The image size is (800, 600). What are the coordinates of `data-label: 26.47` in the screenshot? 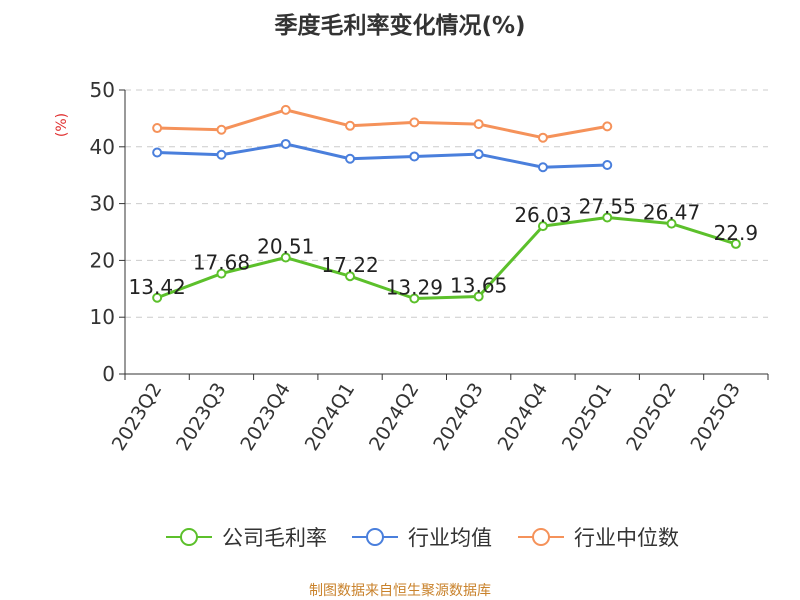 It's located at (671, 213).